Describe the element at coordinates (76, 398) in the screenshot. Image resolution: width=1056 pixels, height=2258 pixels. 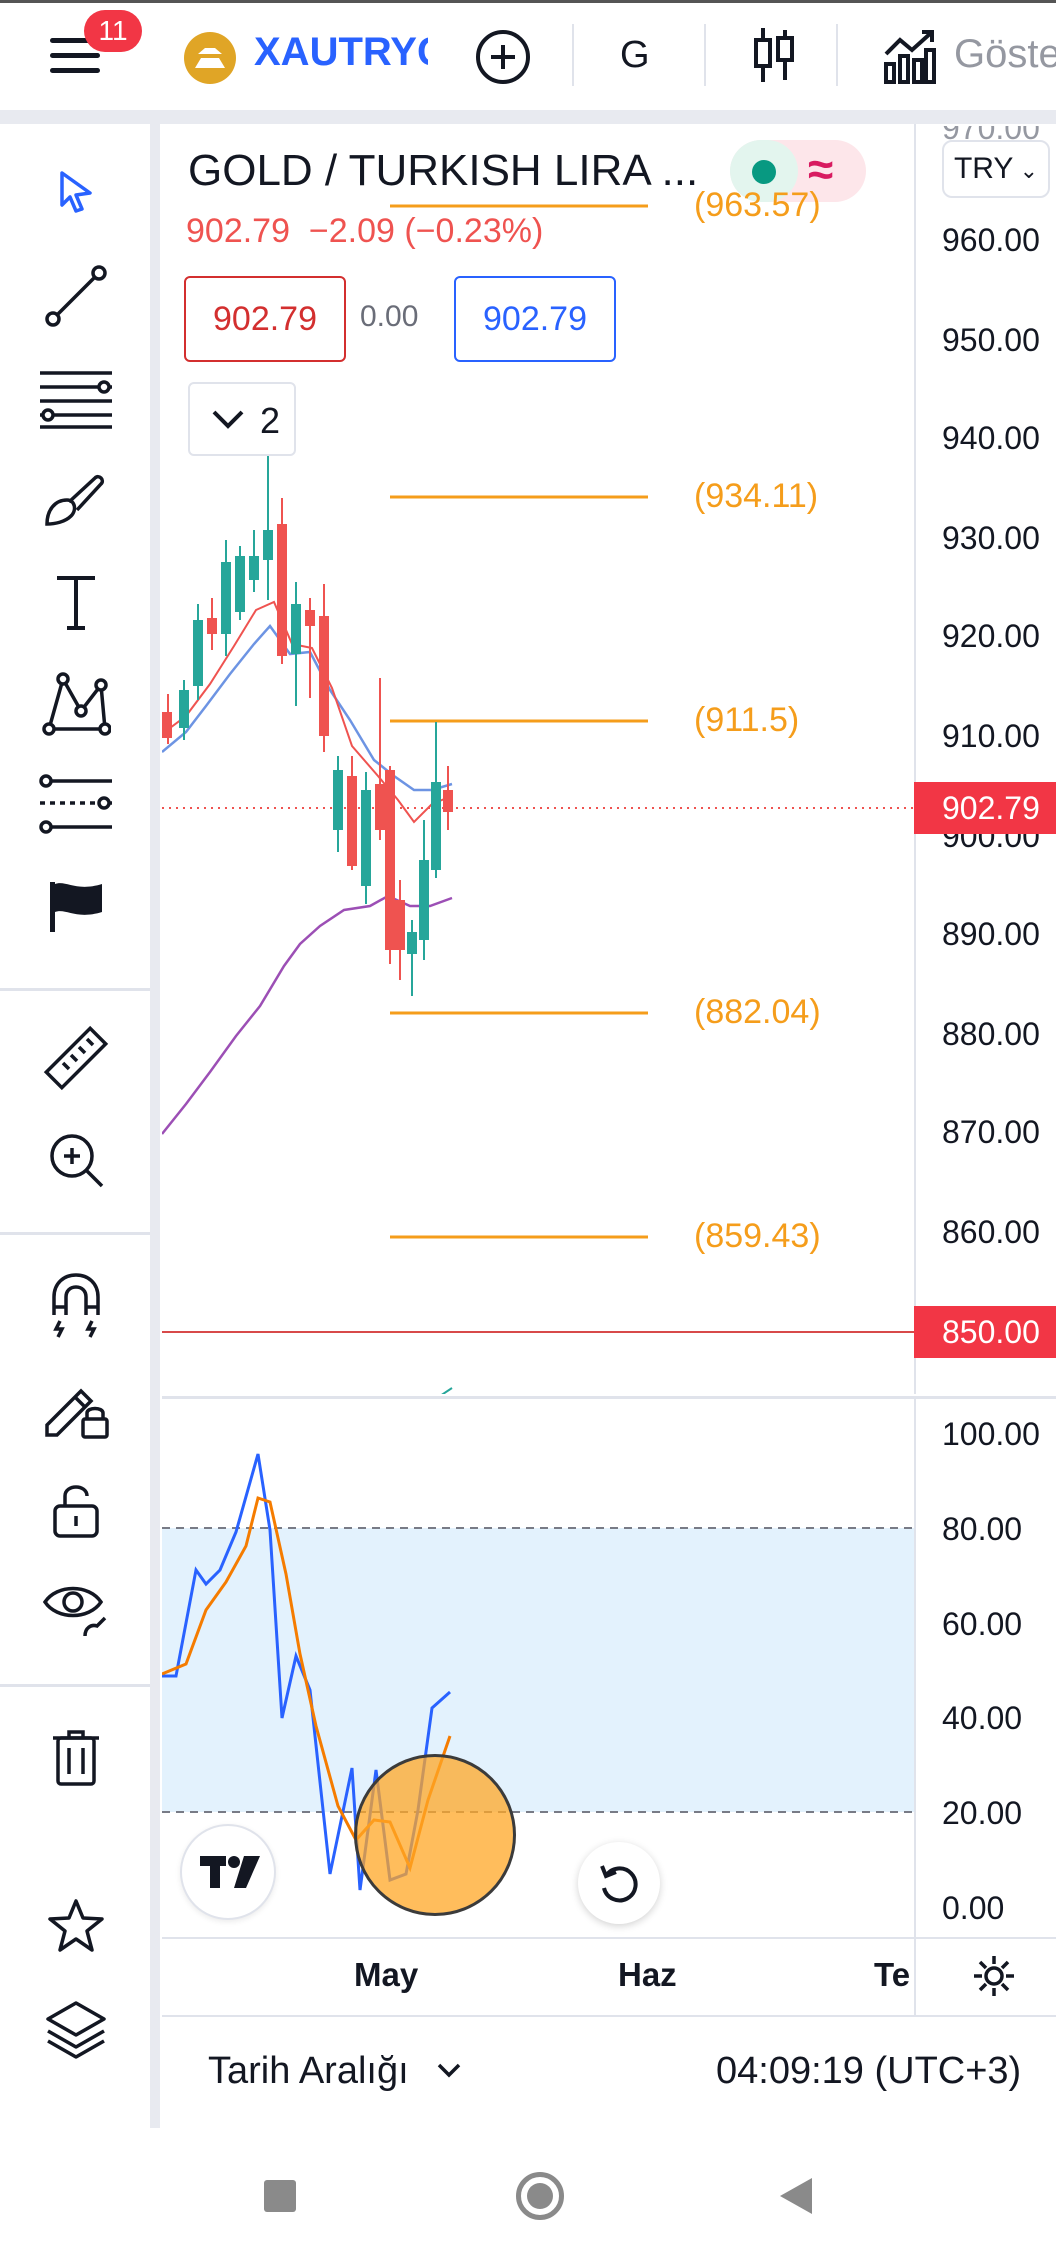
I see `fib-retracement-icon` at that location.